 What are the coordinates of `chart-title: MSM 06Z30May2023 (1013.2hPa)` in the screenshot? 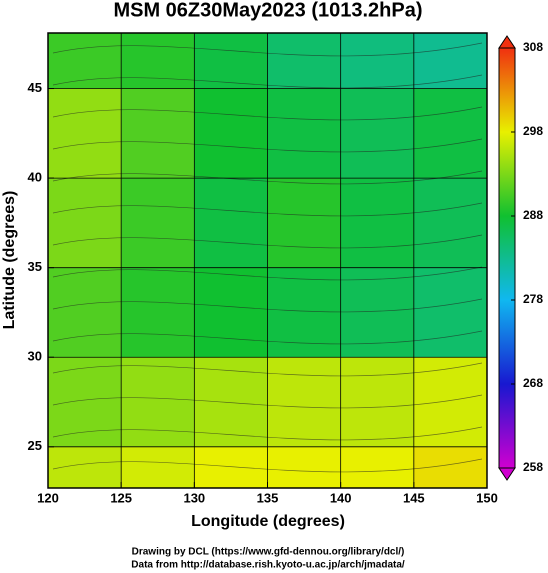 It's located at (267, 10).